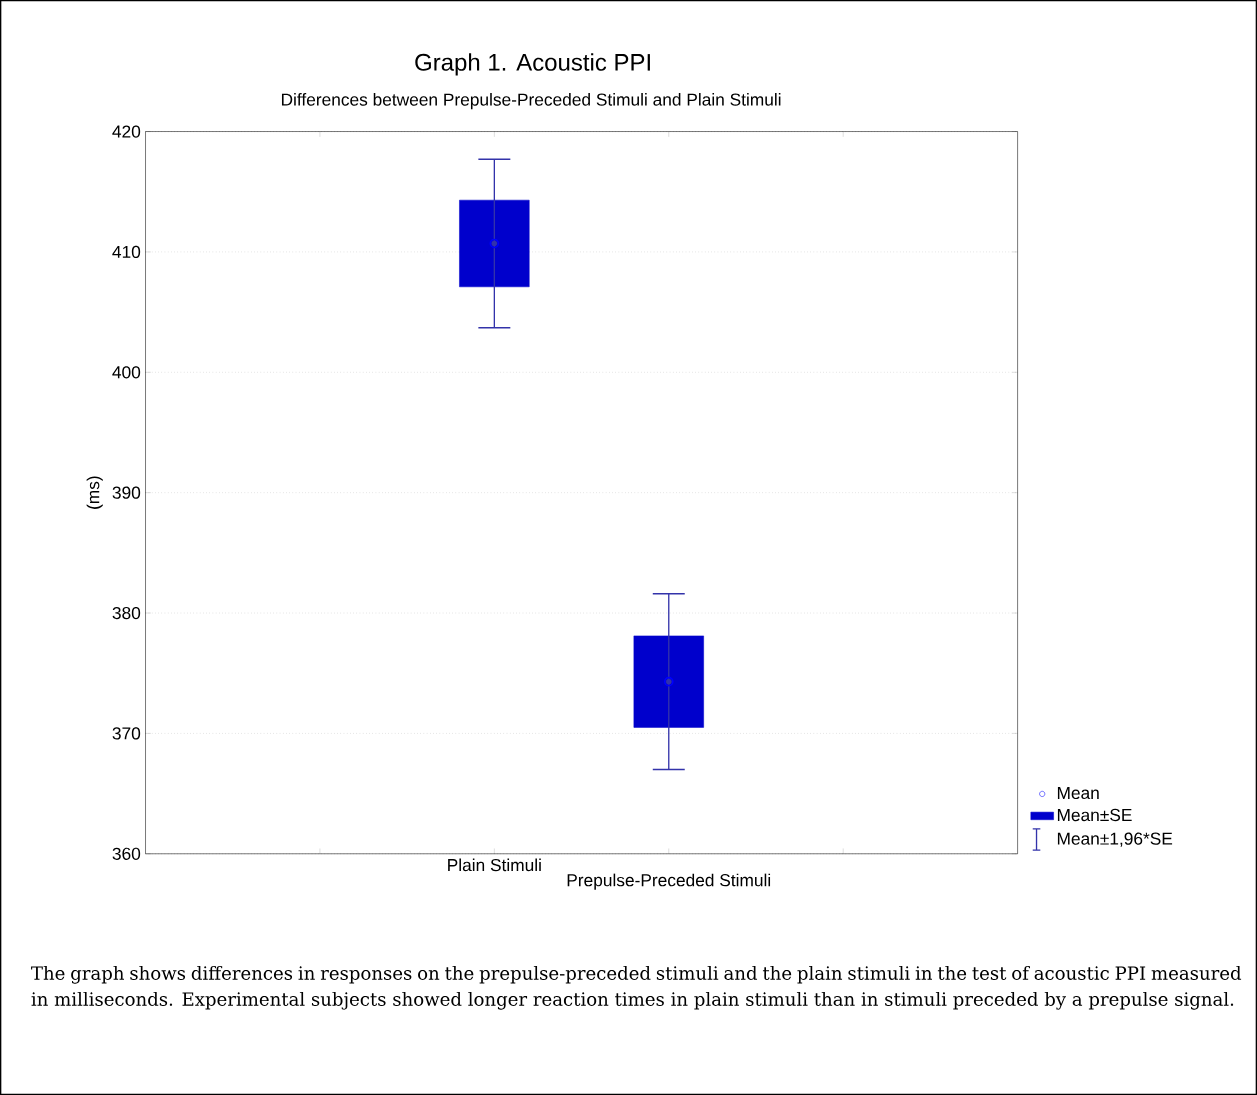 This screenshot has height=1095, width=1257. Describe the element at coordinates (531, 101) in the screenshot. I see `chart-subtitle: Differences between Prepulse-Preceded Stimuli and Plain Stimuli` at that location.